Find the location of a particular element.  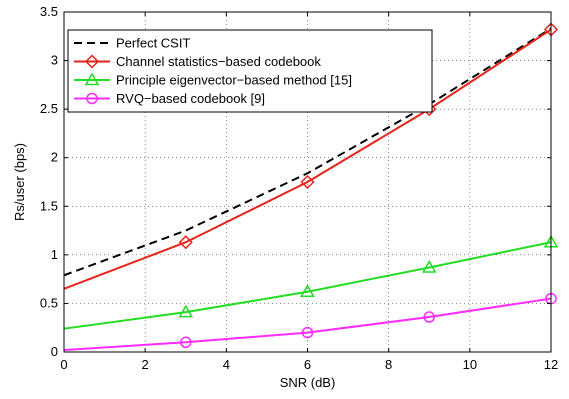

y-tick-label: 0 is located at coordinates (54, 351).